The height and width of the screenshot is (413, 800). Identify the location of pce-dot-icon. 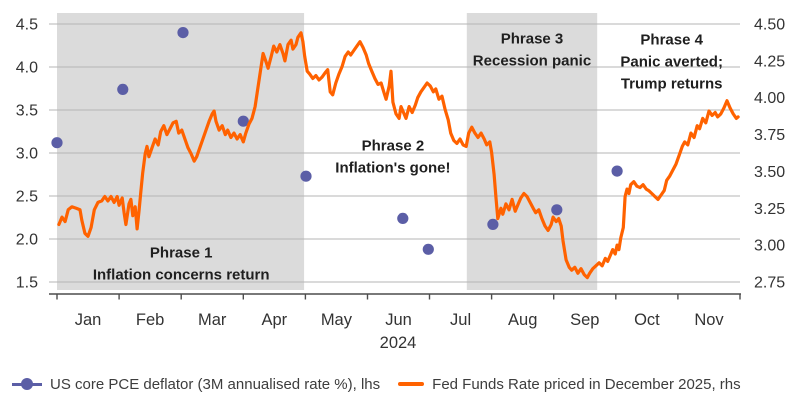
(27, 384).